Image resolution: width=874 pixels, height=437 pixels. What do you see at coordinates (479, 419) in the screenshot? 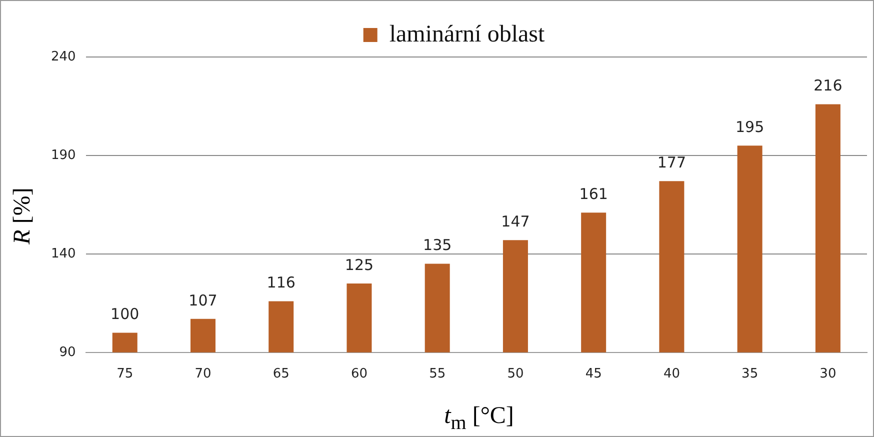
I see `x-axis-title: t$_{m}$ [°C]` at bounding box center [479, 419].